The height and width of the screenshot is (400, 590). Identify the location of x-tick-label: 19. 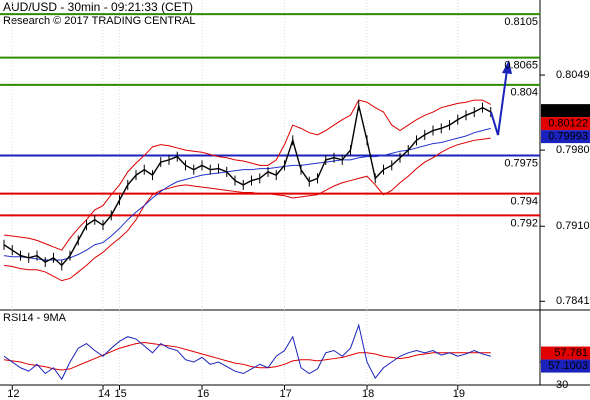
(459, 394).